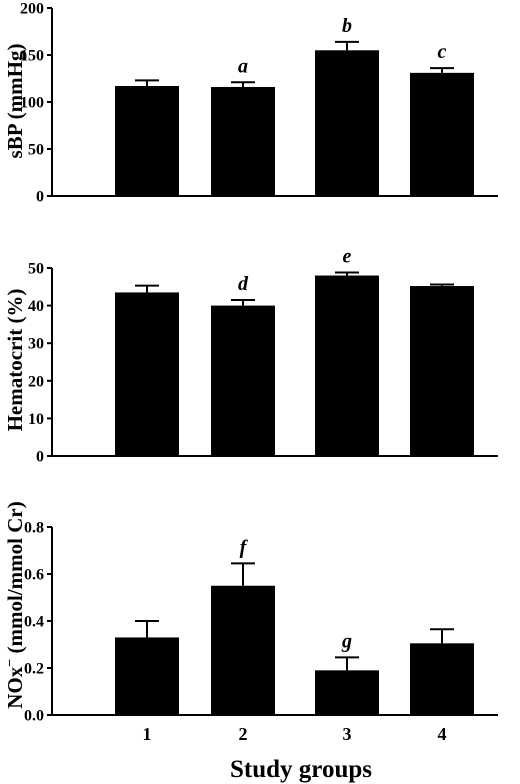 The image size is (520, 784). Describe the element at coordinates (244, 547) in the screenshot. I see `significance-label: f` at that location.